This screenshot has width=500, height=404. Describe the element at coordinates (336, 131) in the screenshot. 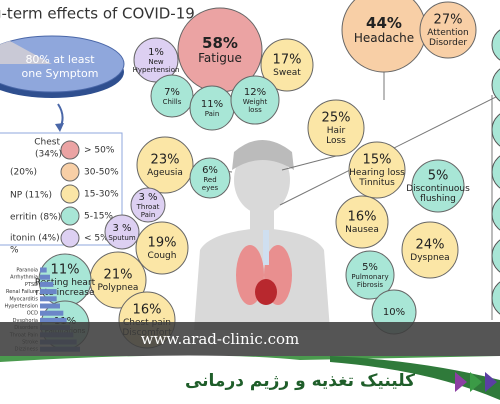

I see `node-label: Hair` at that location.